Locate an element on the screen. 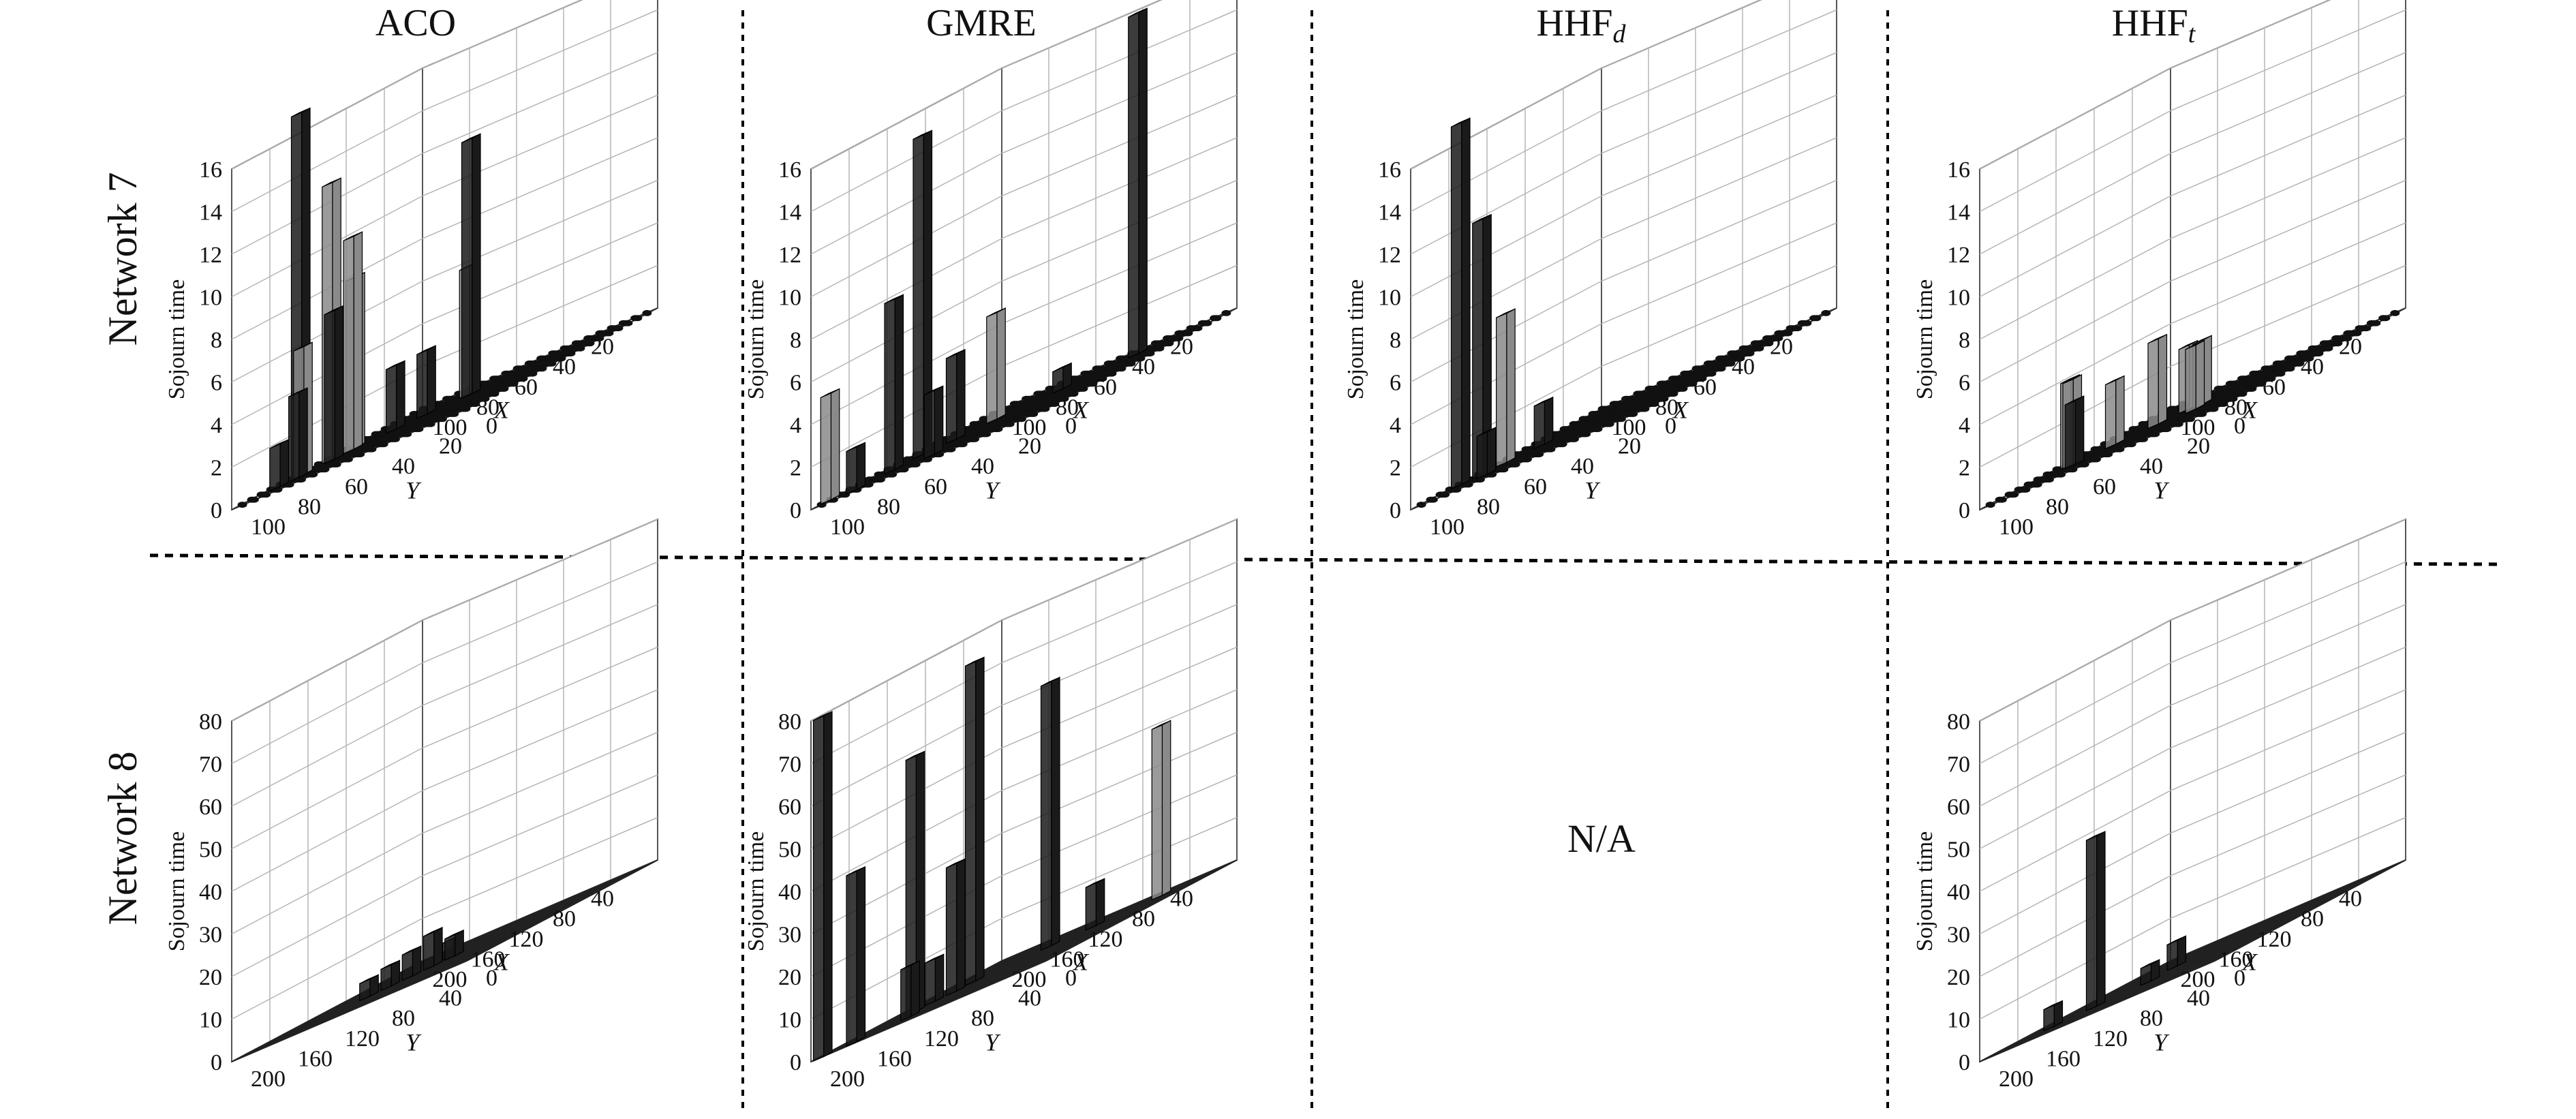  x-tick-label: 160 is located at coordinates (1067, 959).